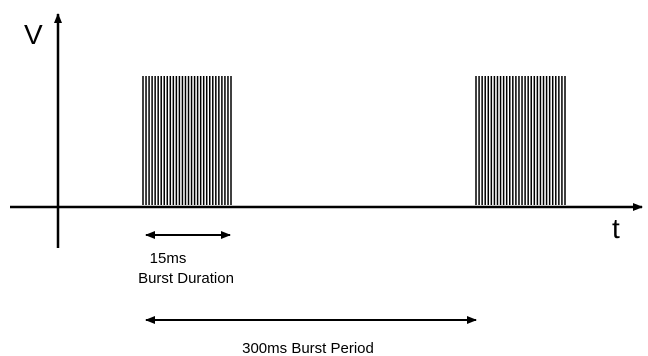 This screenshot has width=648, height=356. Describe the element at coordinates (616, 228) in the screenshot. I see `x-axis-label: t` at that location.